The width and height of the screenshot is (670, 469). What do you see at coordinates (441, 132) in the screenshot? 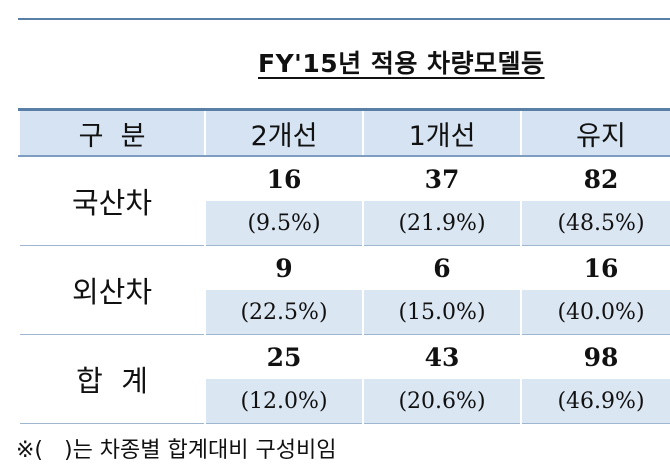
I see `header-1-improvement: 1개선` at bounding box center [441, 132].